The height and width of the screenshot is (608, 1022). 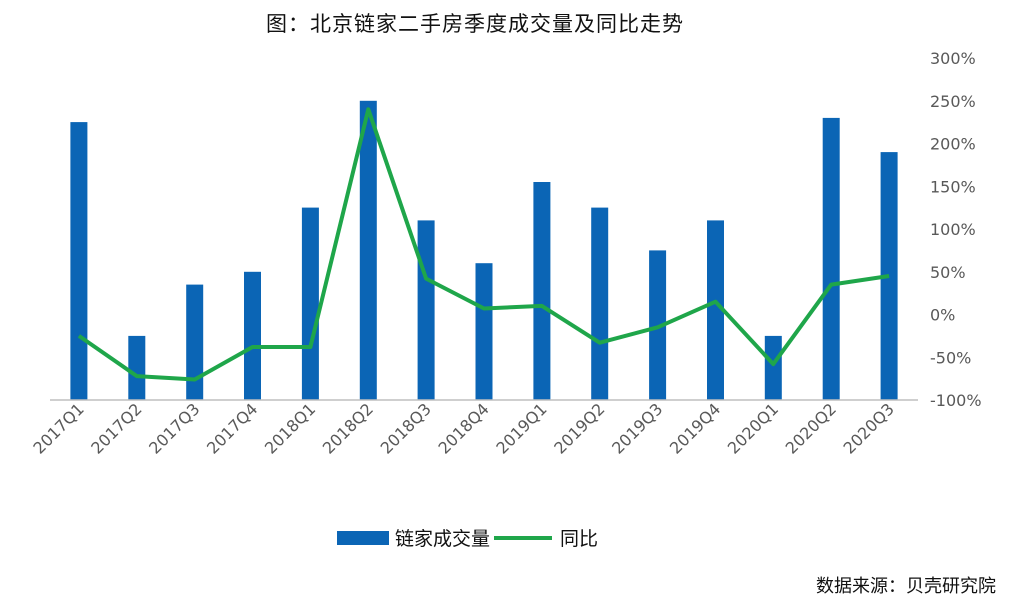 What do you see at coordinates (753, 428) in the screenshot?
I see `x-tick-label: 2020Q1` at bounding box center [753, 428].